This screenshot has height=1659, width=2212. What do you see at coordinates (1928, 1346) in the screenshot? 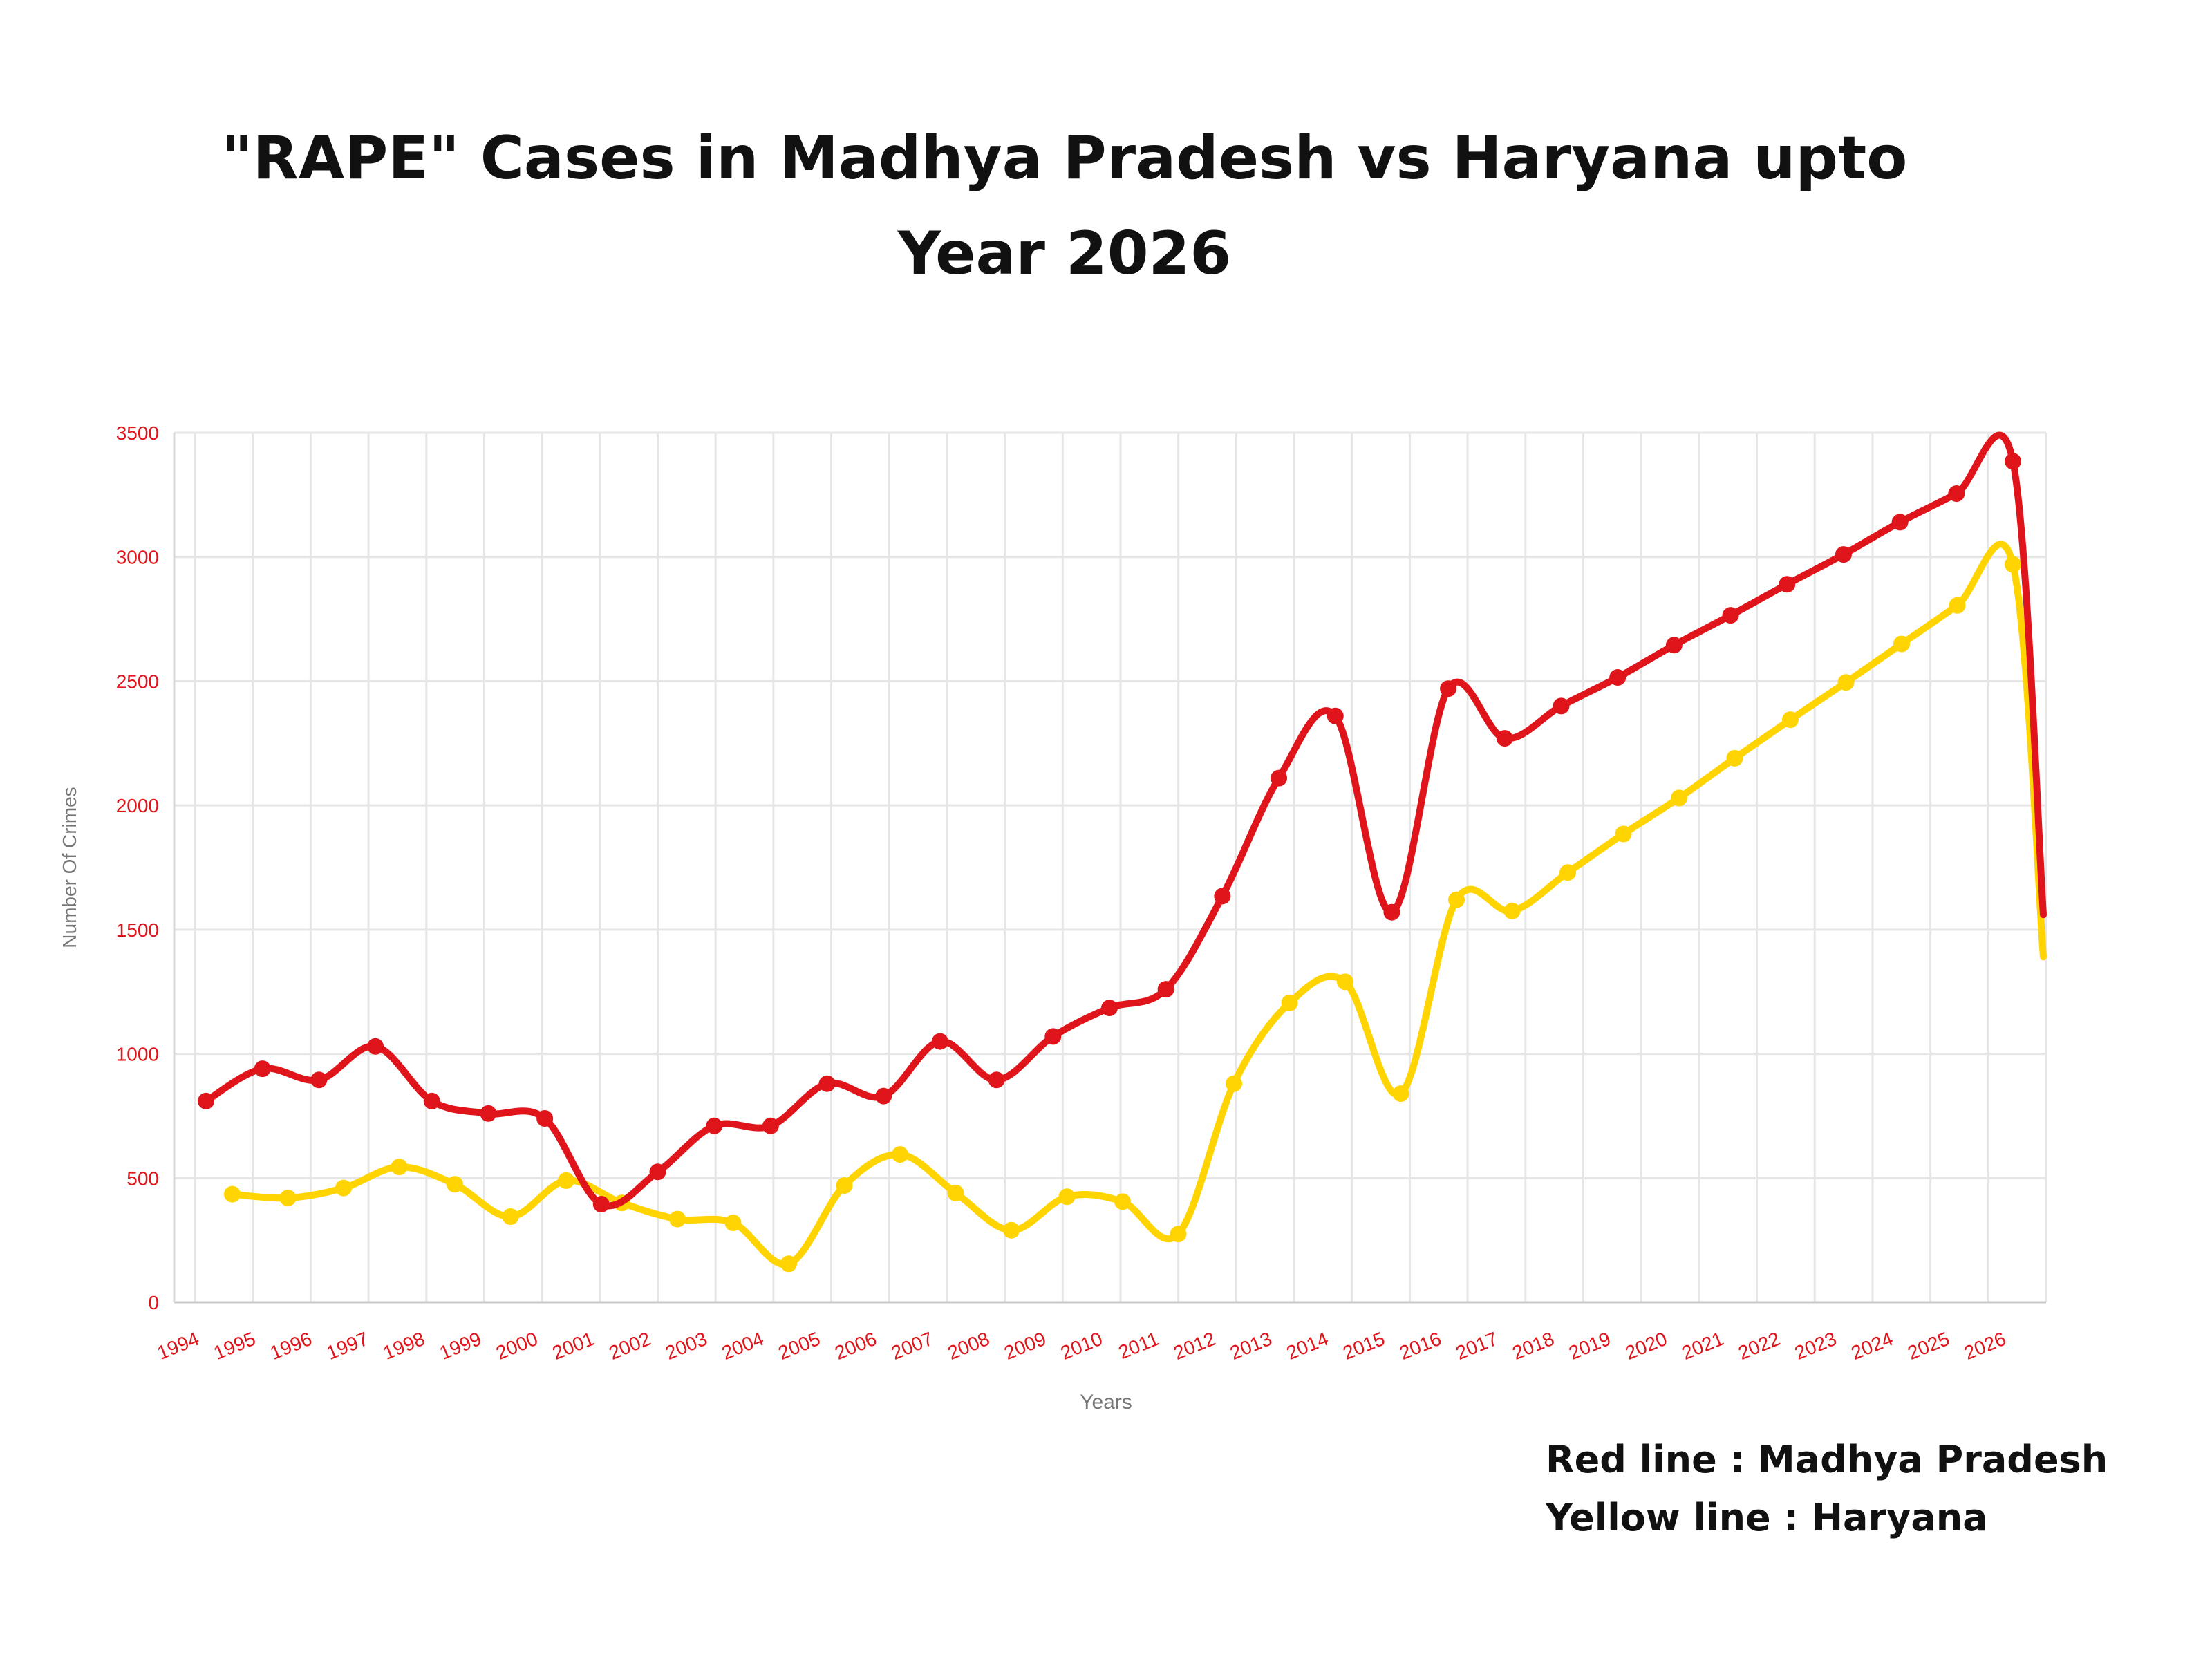
I see `x-tick-label: 2025` at bounding box center [1928, 1346].